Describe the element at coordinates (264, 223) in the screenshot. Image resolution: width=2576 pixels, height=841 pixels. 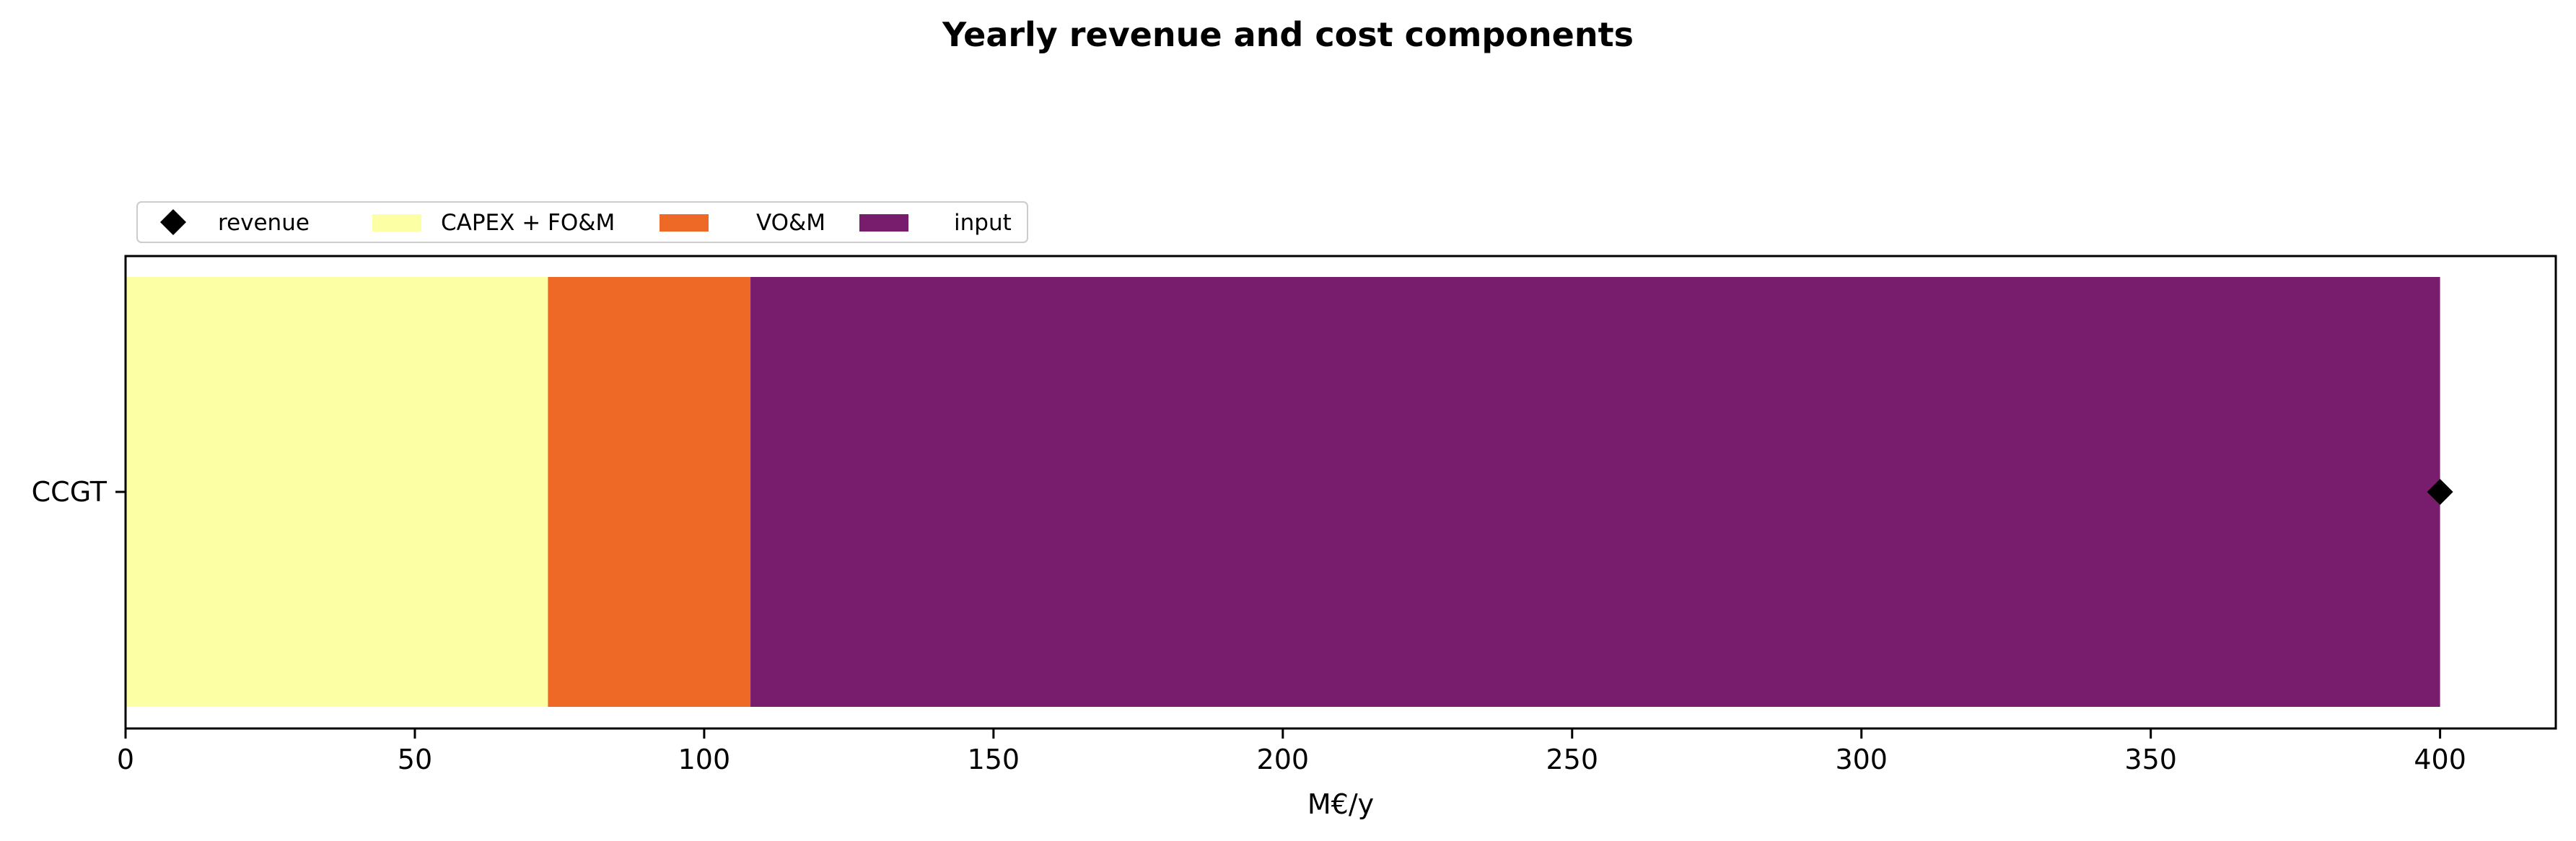
I see `legend-label-revenue: revenue` at that location.